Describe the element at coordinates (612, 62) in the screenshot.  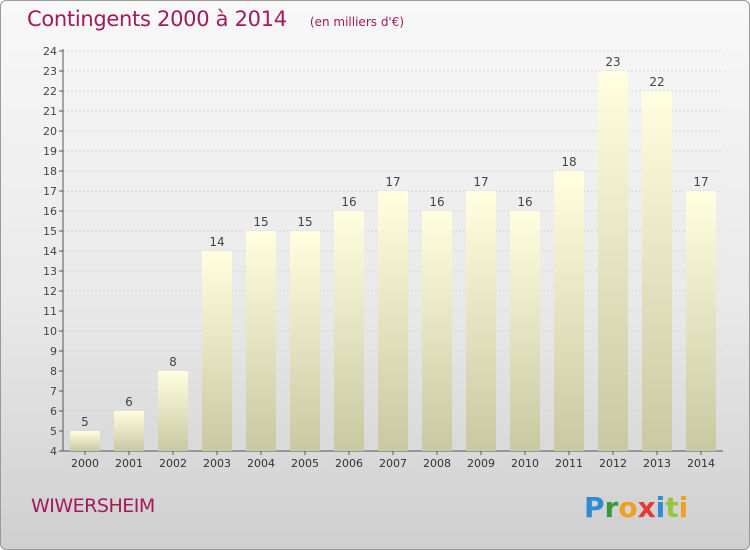
I see `bar-value-label: 23` at that location.